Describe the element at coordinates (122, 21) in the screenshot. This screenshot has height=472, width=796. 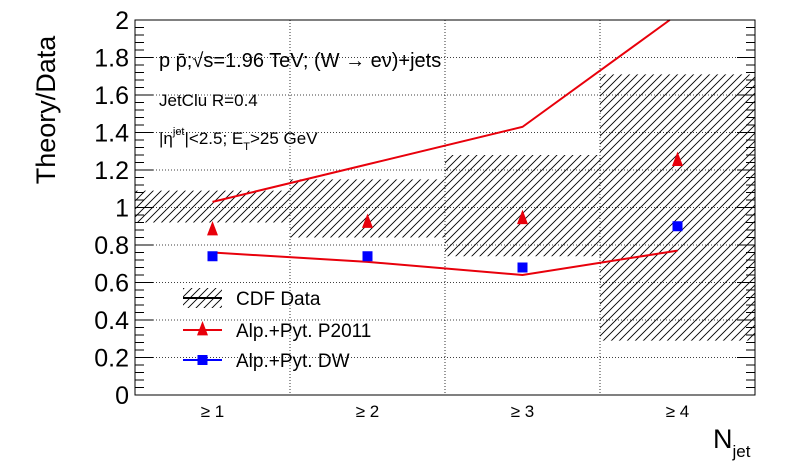
I see `y-tick-label: 2` at that location.